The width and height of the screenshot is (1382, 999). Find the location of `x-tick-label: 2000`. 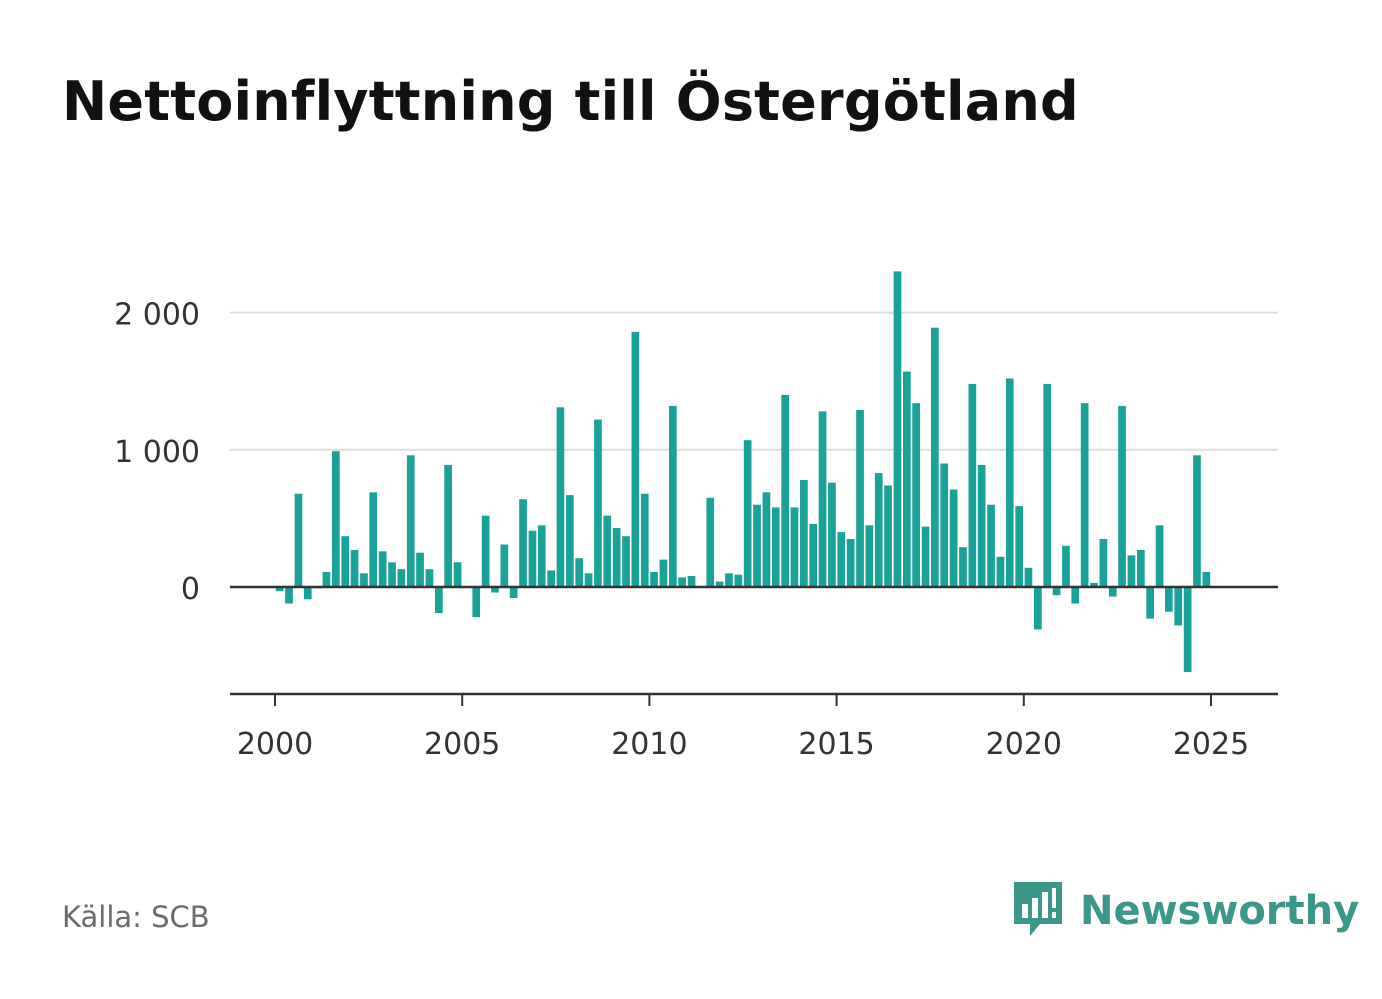

x-tick-label: 2000 is located at coordinates (275, 744).